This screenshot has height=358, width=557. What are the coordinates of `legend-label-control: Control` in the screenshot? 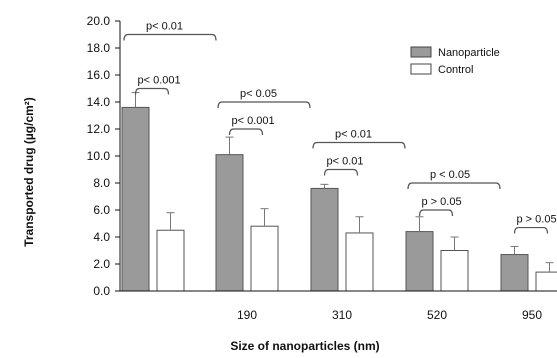 It's located at (455, 70).